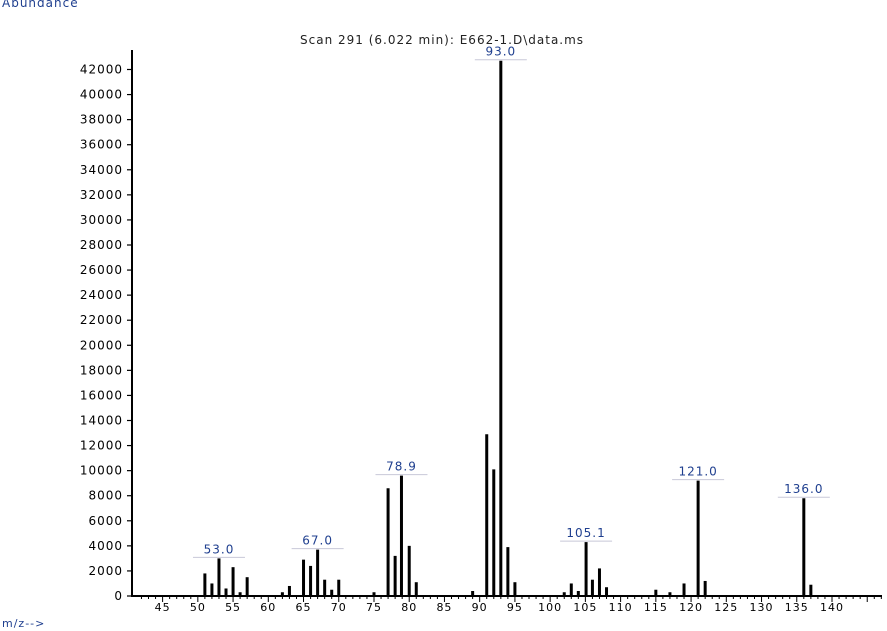  I want to click on y-tick-label: 2000, so click(105, 571).